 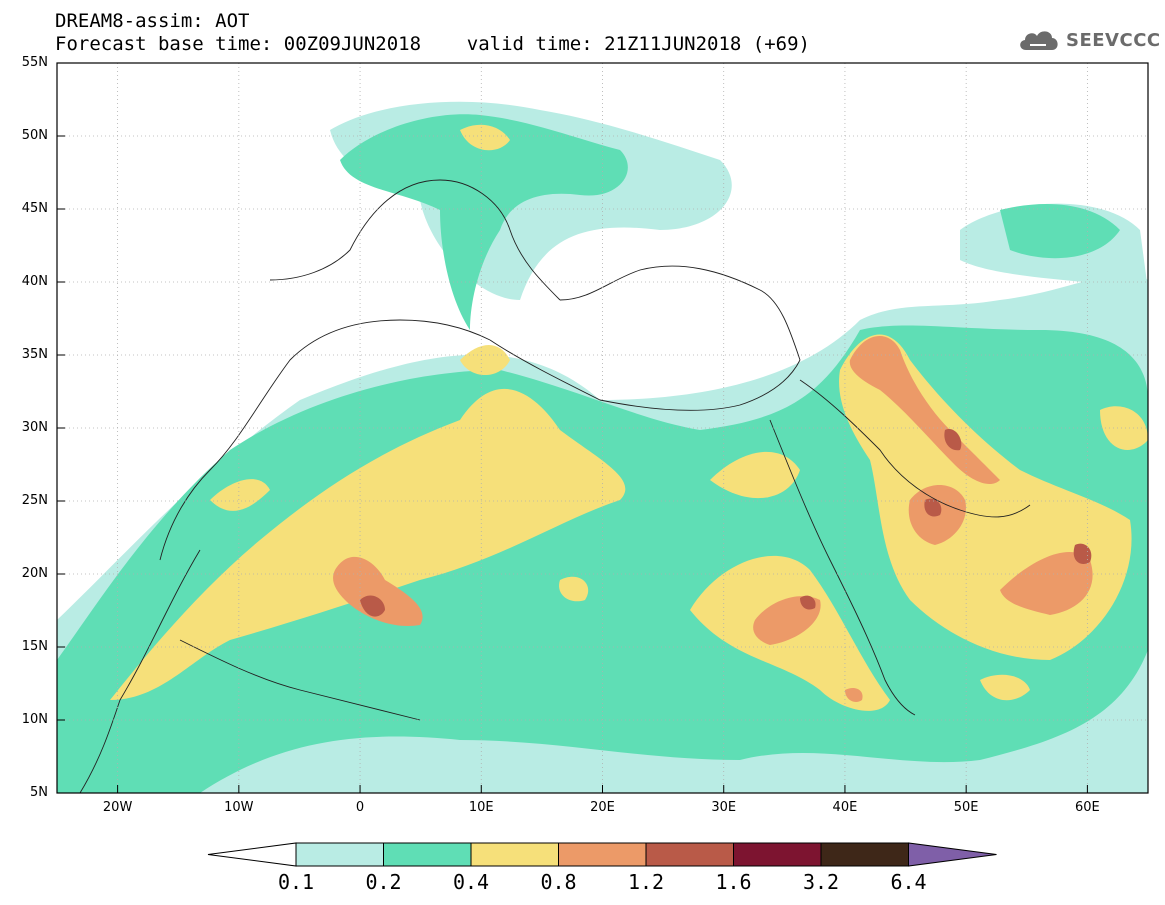 I want to click on colorbar-label: 1.6, so click(x=733, y=882).